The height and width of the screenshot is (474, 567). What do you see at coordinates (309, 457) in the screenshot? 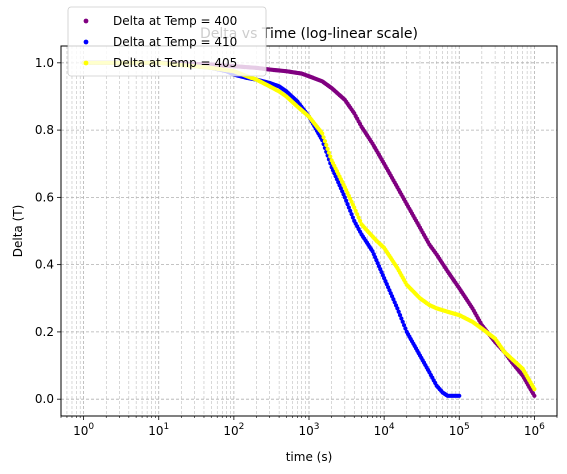
I see `x-axis-label: time (s)` at bounding box center [309, 457].